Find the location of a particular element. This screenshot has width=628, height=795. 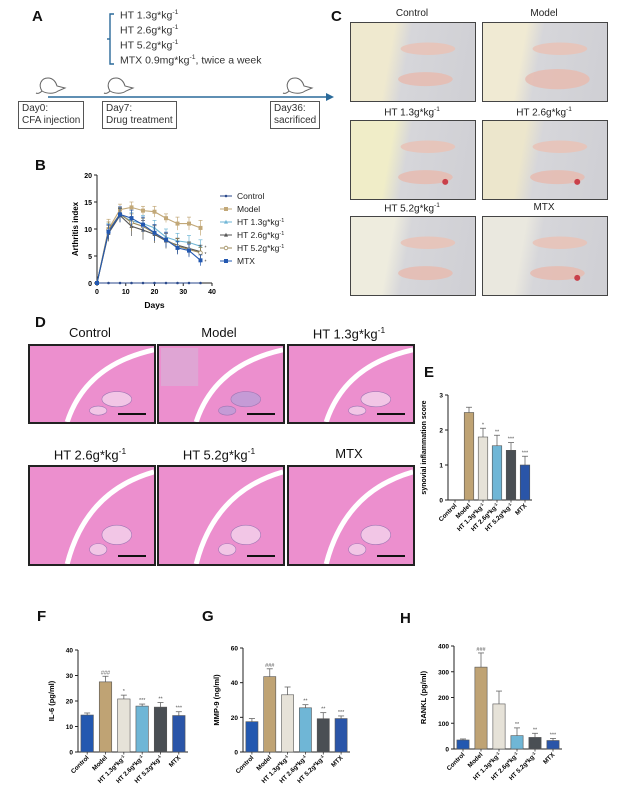

histology-title-model: Model is located at coordinates (219, 332).